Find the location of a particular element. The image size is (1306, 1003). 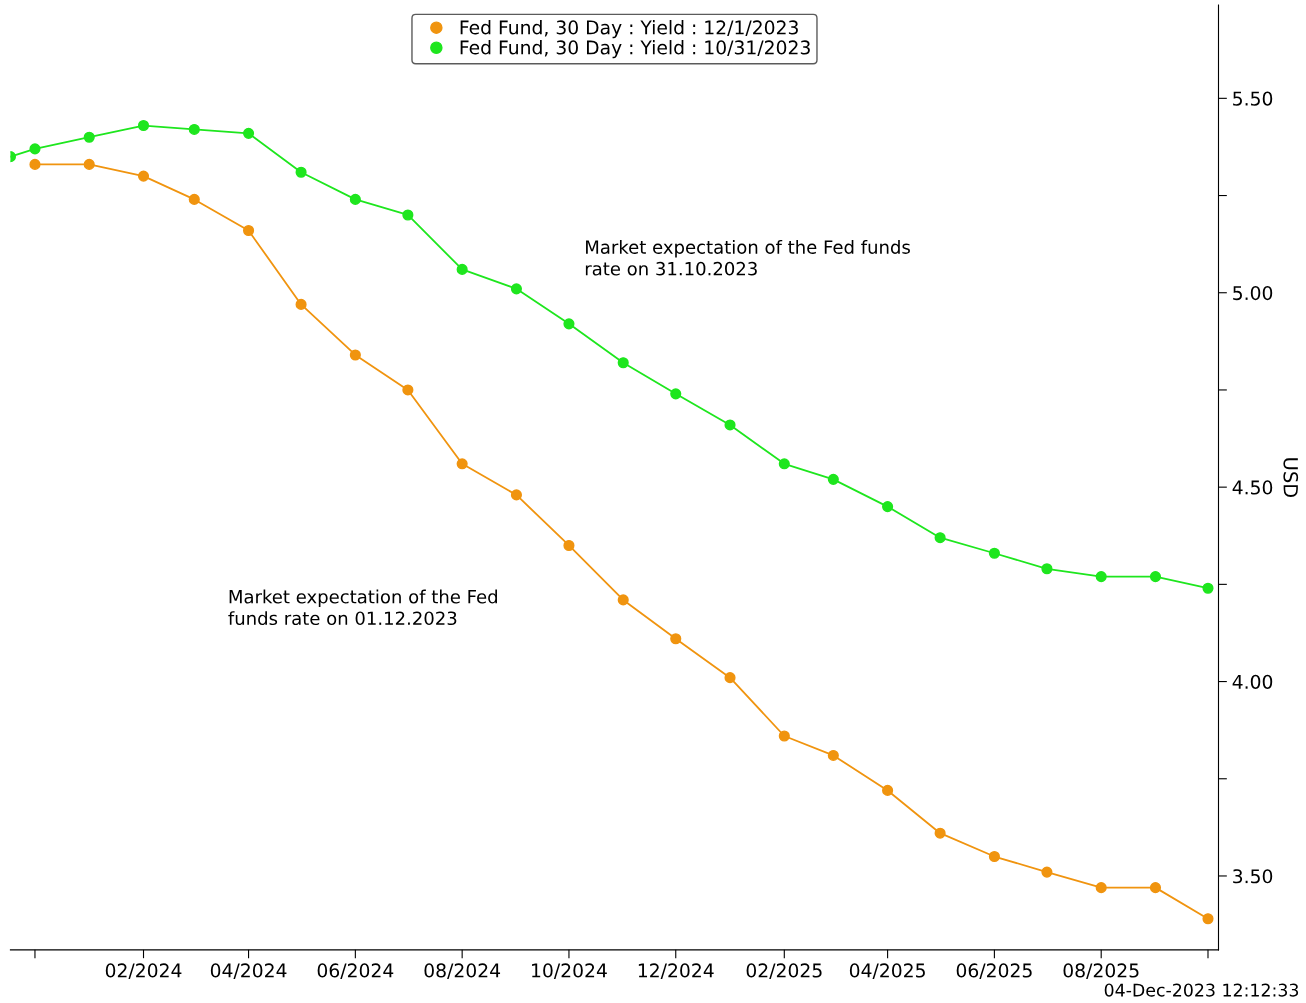

y-tick-label: 5.00 is located at coordinates (1253, 293).